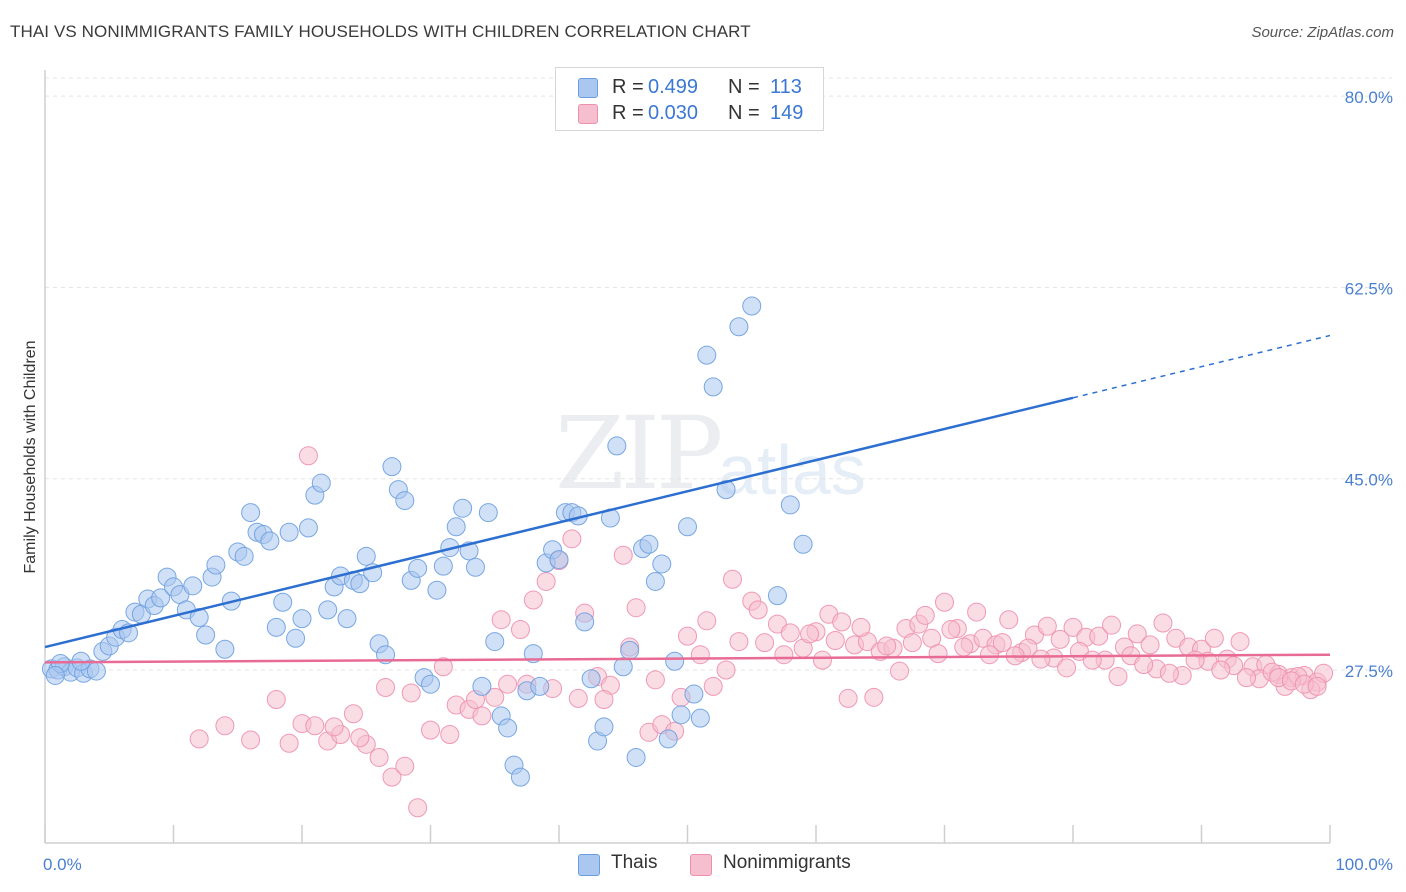  Describe the element at coordinates (30, 457) in the screenshot. I see `y-axis-title: Family Households with Children` at that location.